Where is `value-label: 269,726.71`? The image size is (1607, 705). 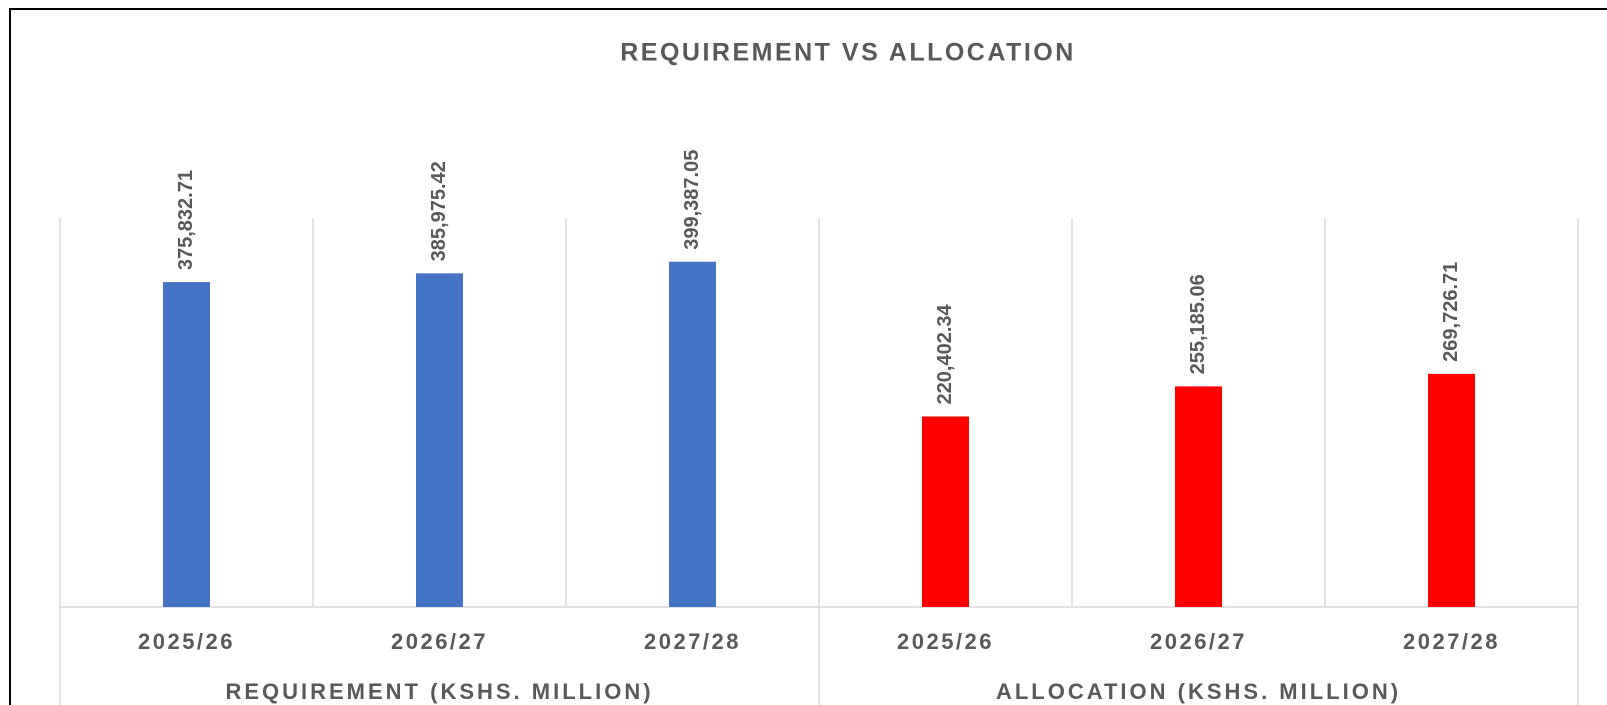
value-label: 269,726.71 is located at coordinates (1451, 312).